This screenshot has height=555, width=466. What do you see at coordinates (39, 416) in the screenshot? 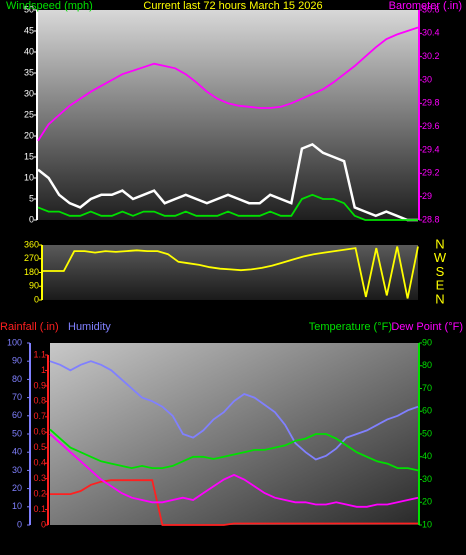
I see `y-tick-label: 0.7` at bounding box center [39, 416].